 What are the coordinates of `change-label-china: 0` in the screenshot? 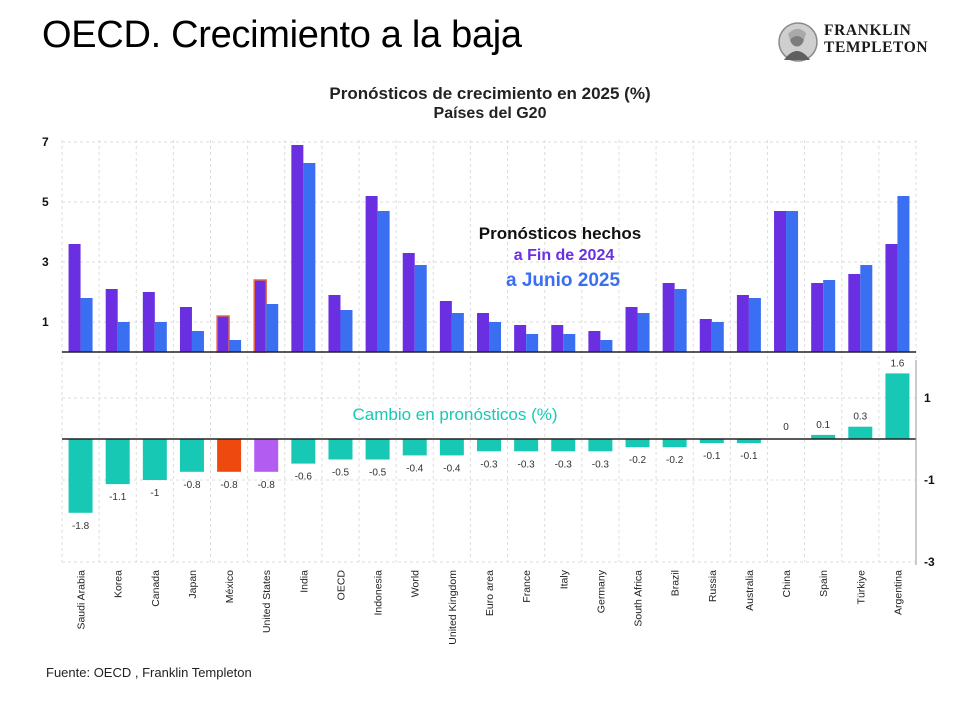 It's located at (786, 427).